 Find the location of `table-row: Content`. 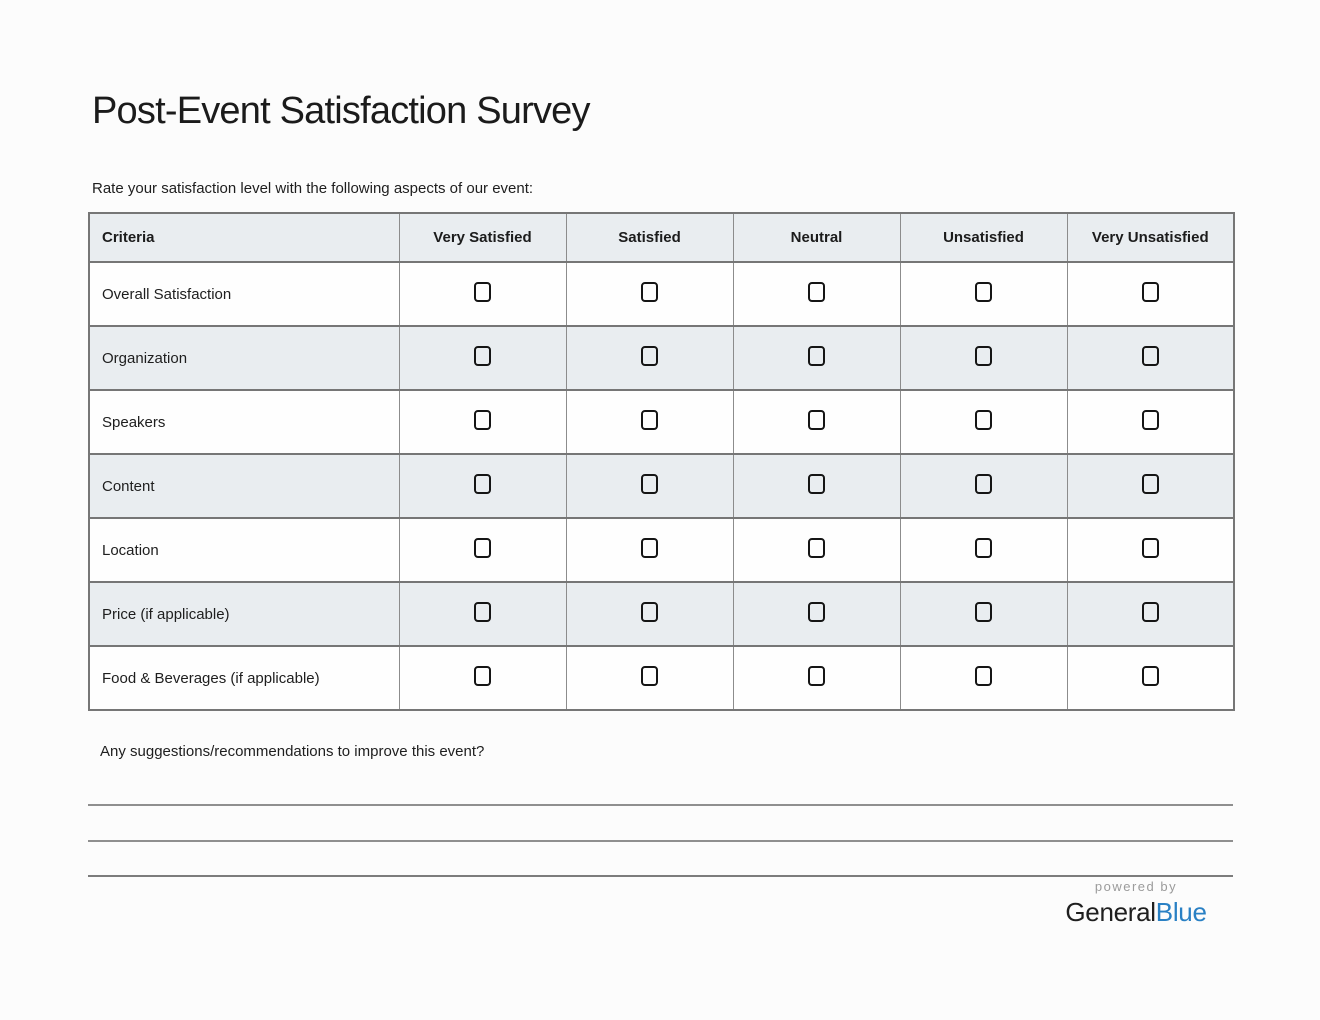

table-row: Content is located at coordinates (661, 486).